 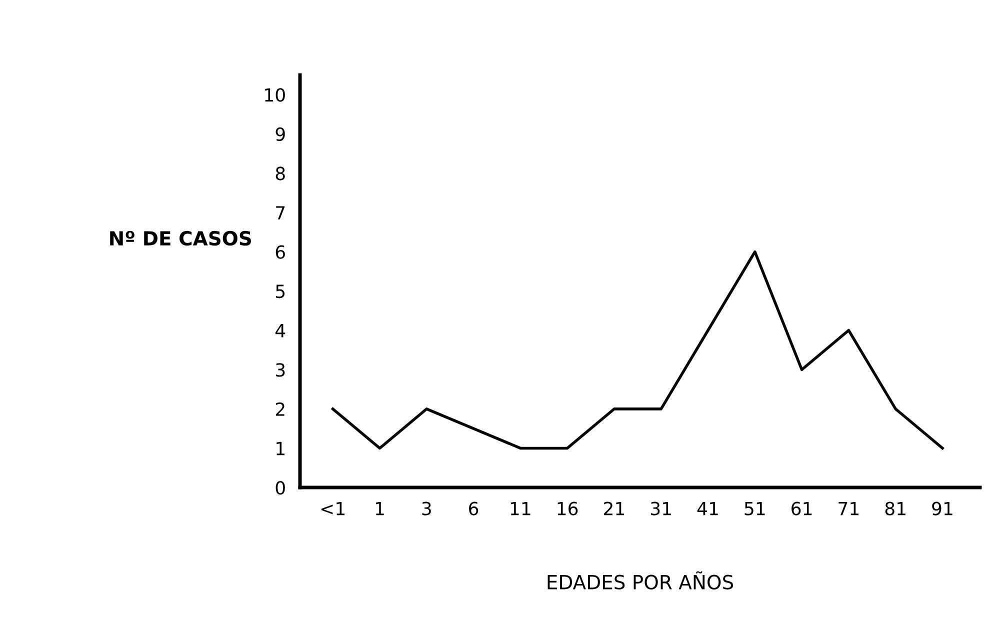 I want to click on y-tick-label: 0, so click(x=280, y=487).